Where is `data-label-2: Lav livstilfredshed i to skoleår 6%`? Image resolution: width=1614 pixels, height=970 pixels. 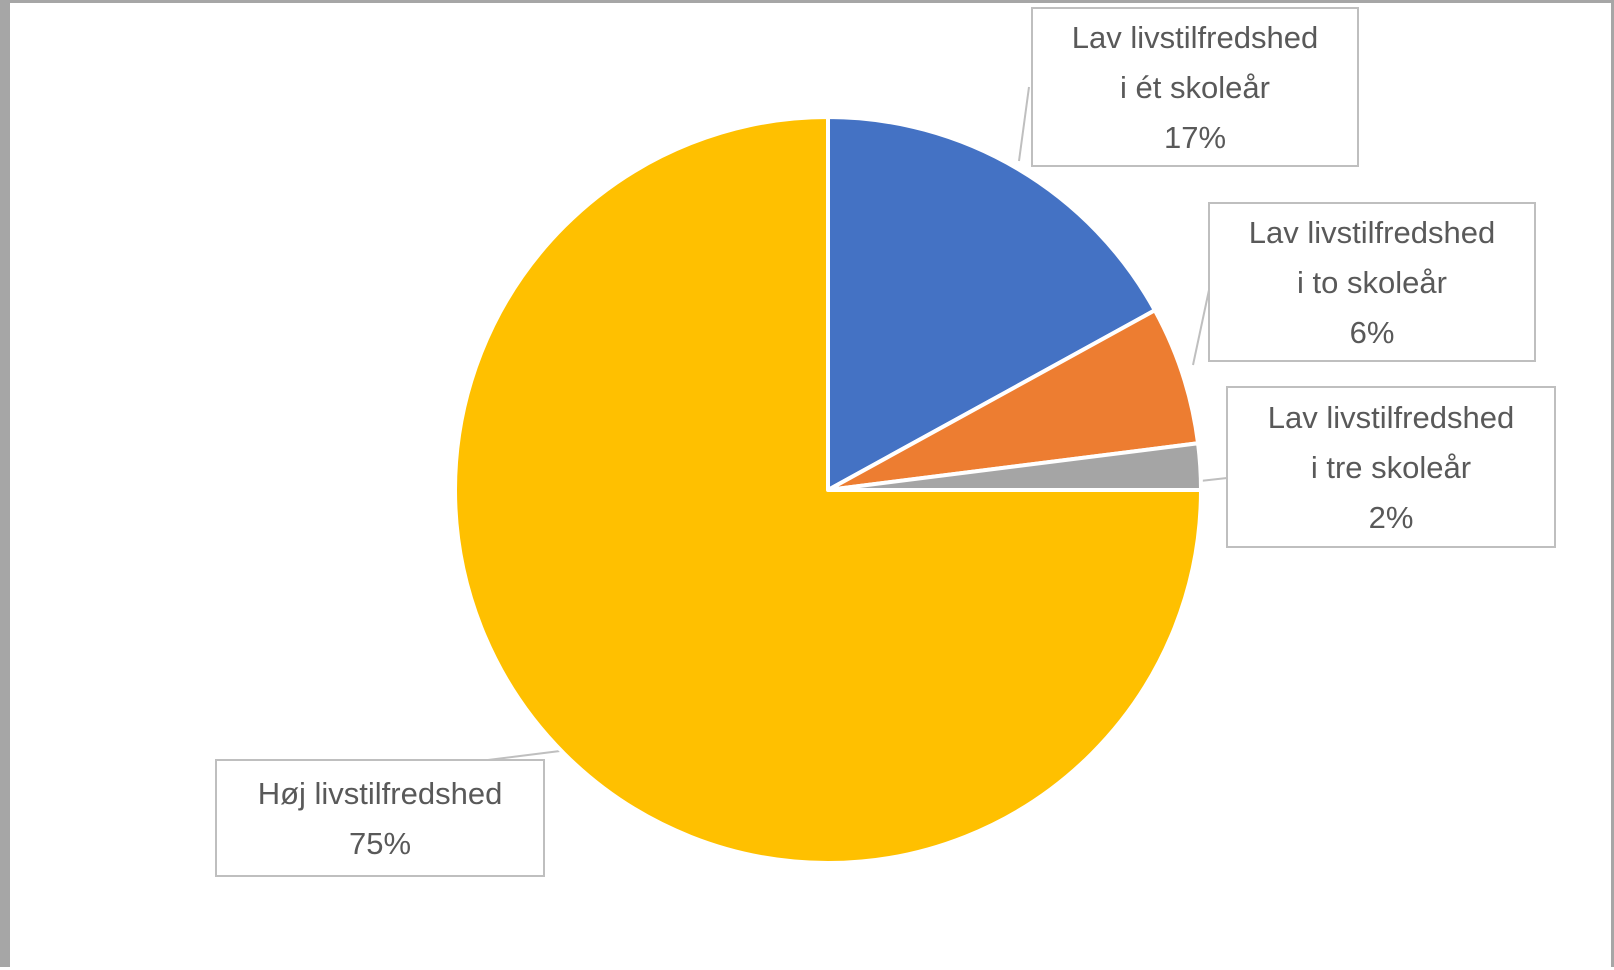 data-label-2: Lav livstilfredshed i to skoleår 6% is located at coordinates (1372, 282).